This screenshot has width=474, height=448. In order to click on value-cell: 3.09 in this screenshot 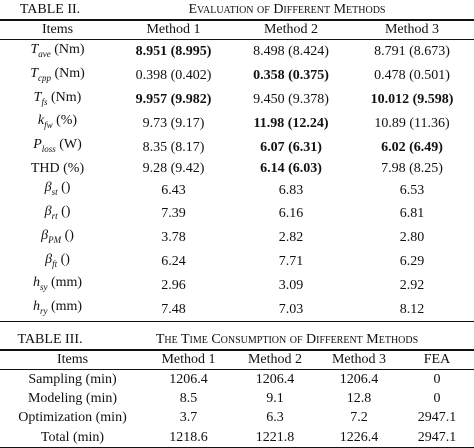, I will do `click(291, 285)`.